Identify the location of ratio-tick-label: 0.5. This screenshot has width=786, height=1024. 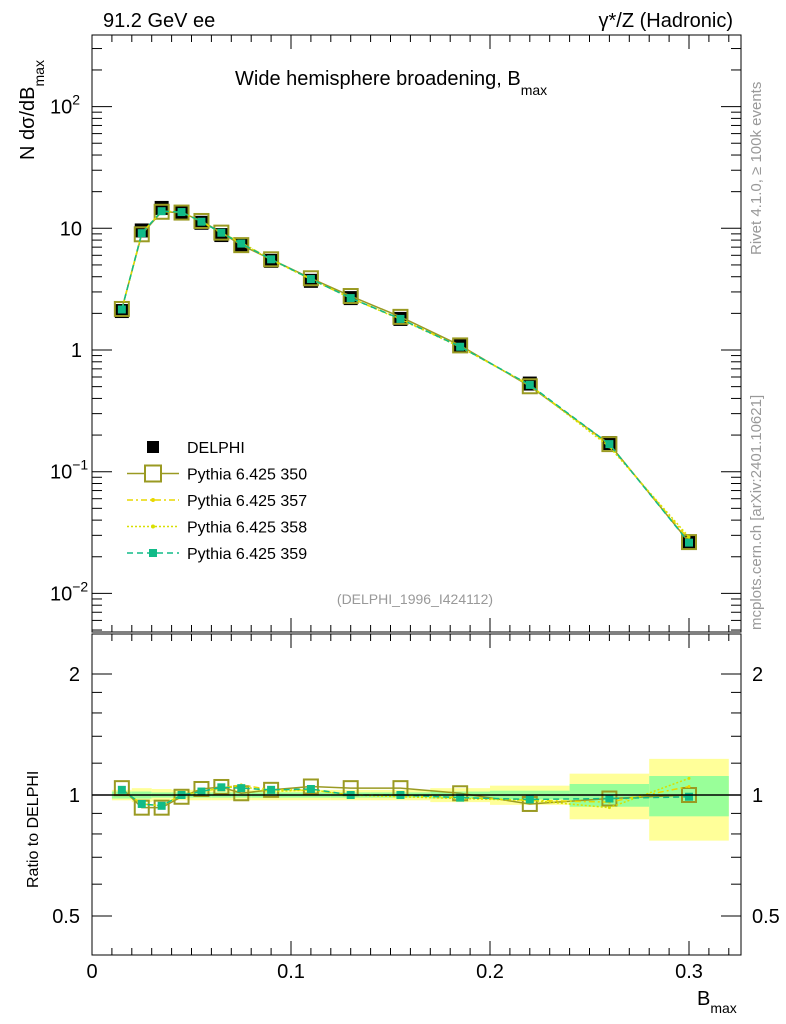
(66, 917).